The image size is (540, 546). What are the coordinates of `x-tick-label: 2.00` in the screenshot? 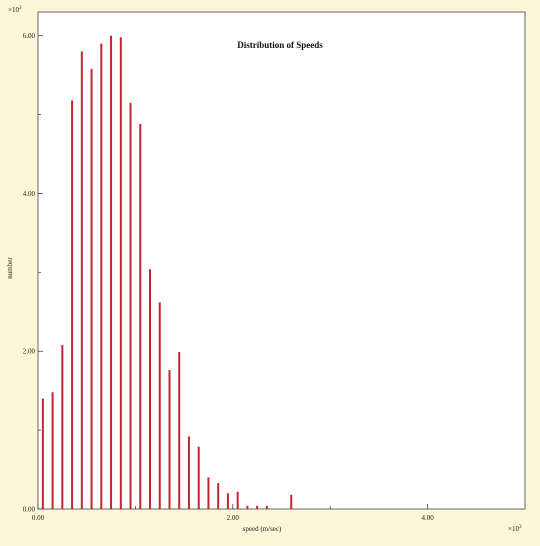 It's located at (233, 518).